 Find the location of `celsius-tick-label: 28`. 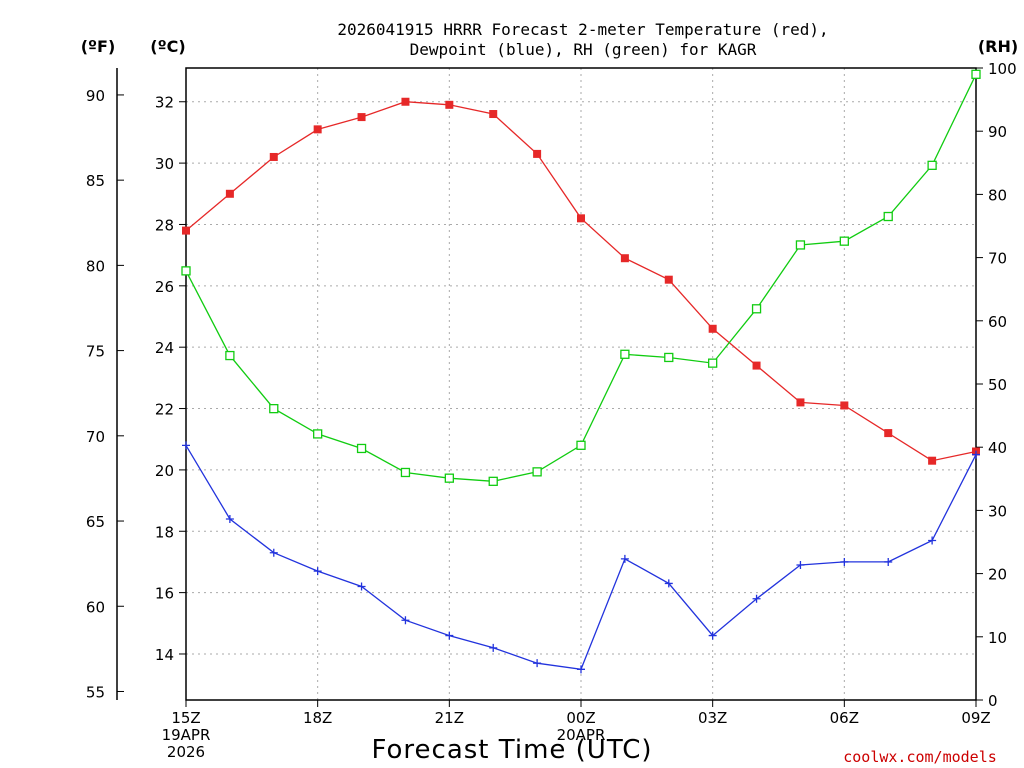

celsius-tick-label: 28 is located at coordinates (164, 225).